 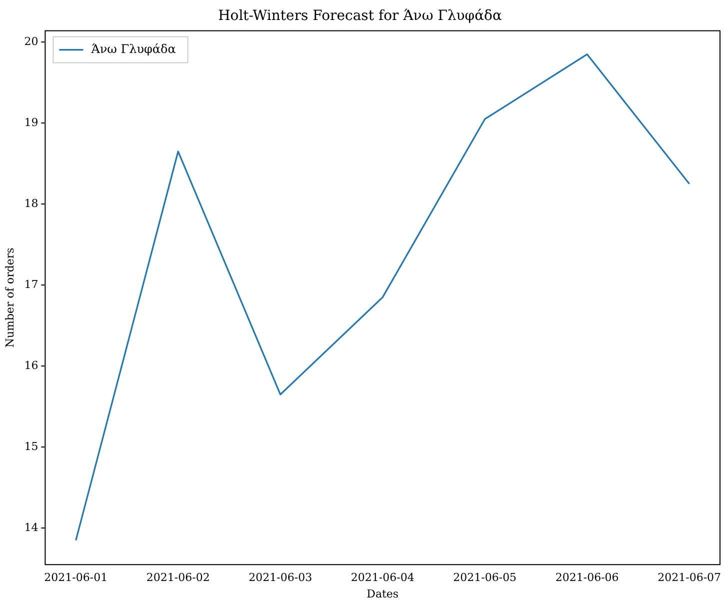 I want to click on y-tick-label: 15, so click(x=31, y=447).